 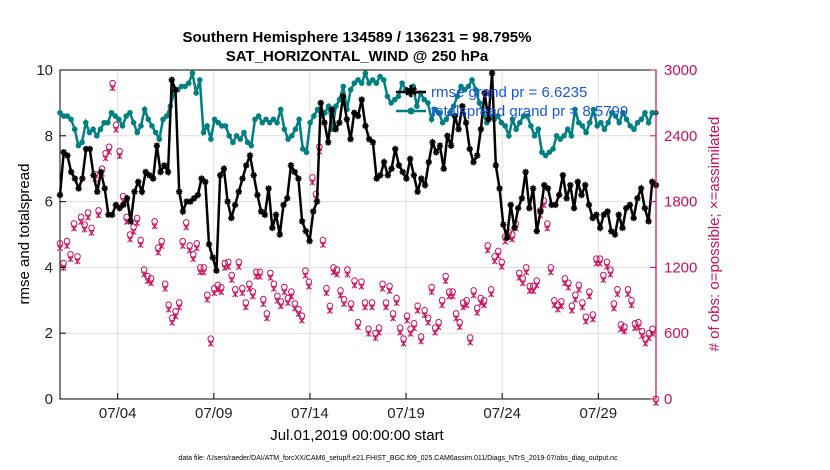 I want to click on y2-tick-label: 1200, so click(x=680, y=267).